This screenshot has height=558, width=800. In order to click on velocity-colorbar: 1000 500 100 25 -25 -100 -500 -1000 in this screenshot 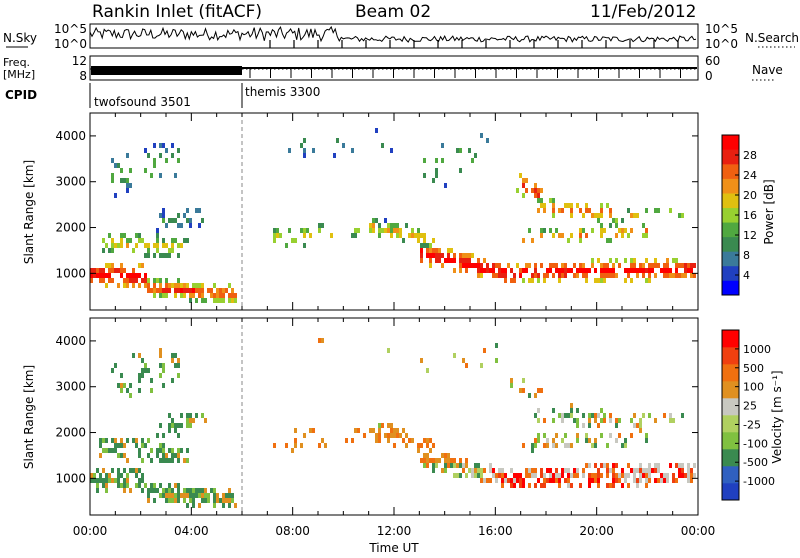, I will do `click(748, 415)`.